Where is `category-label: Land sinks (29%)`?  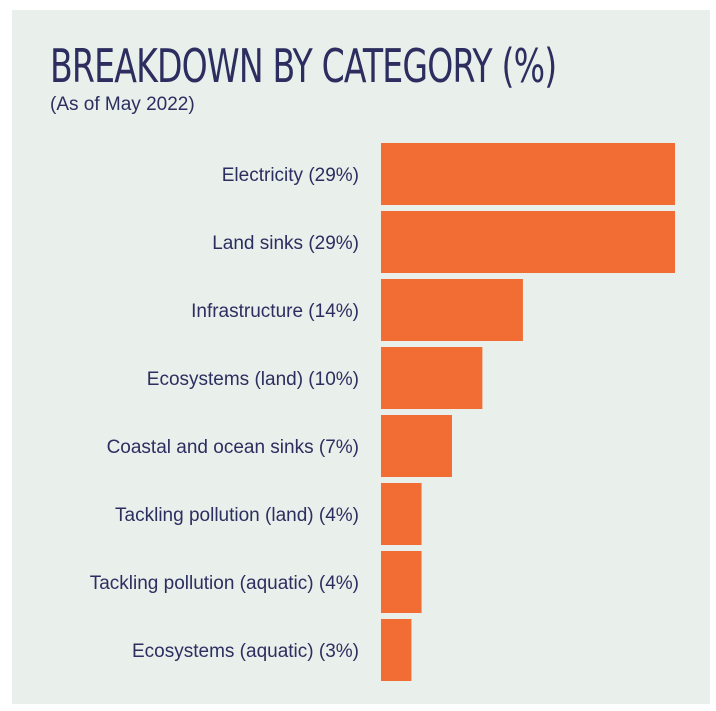 category-label: Land sinks (29%) is located at coordinates (285, 243).